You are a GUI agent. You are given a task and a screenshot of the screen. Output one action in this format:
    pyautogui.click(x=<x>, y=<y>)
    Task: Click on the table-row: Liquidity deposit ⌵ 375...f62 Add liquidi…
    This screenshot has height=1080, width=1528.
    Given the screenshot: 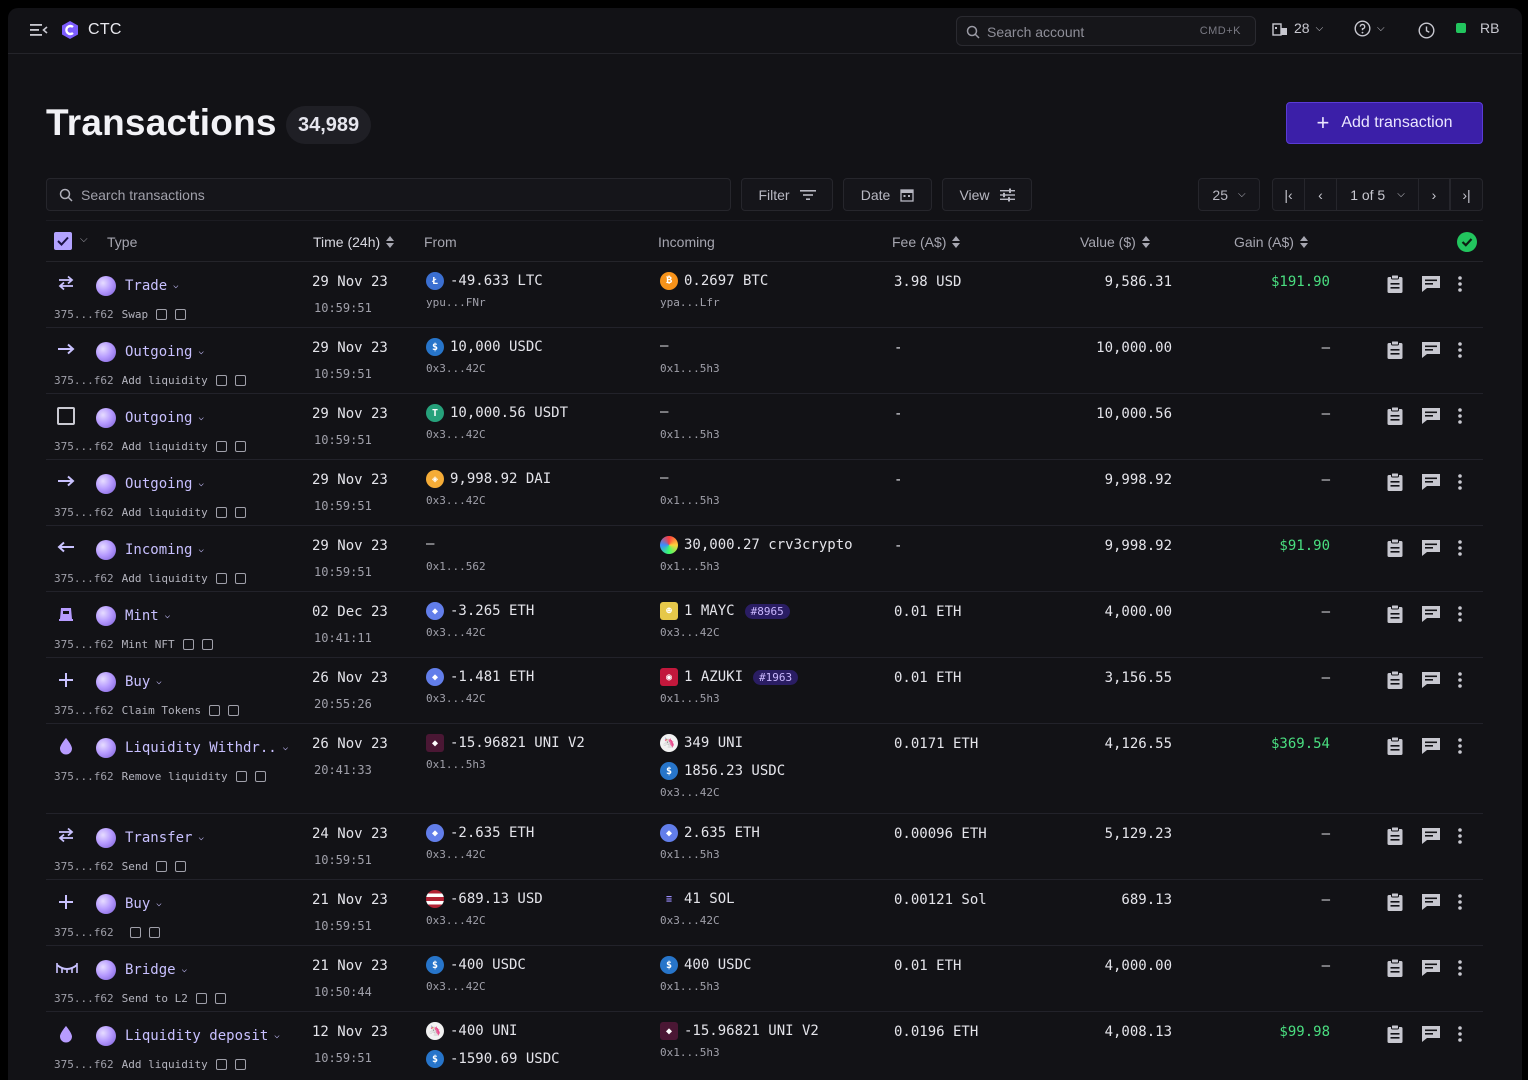 What is the action you would take?
    pyautogui.click(x=764, y=1046)
    